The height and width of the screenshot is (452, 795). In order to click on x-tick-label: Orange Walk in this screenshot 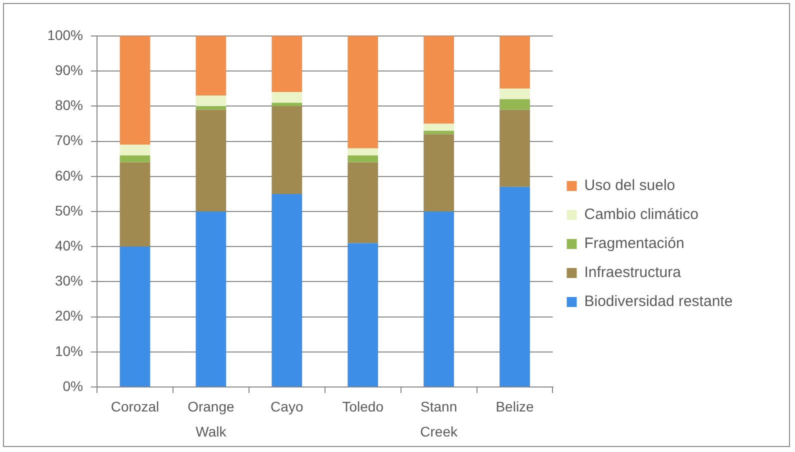, I will do `click(211, 419)`.